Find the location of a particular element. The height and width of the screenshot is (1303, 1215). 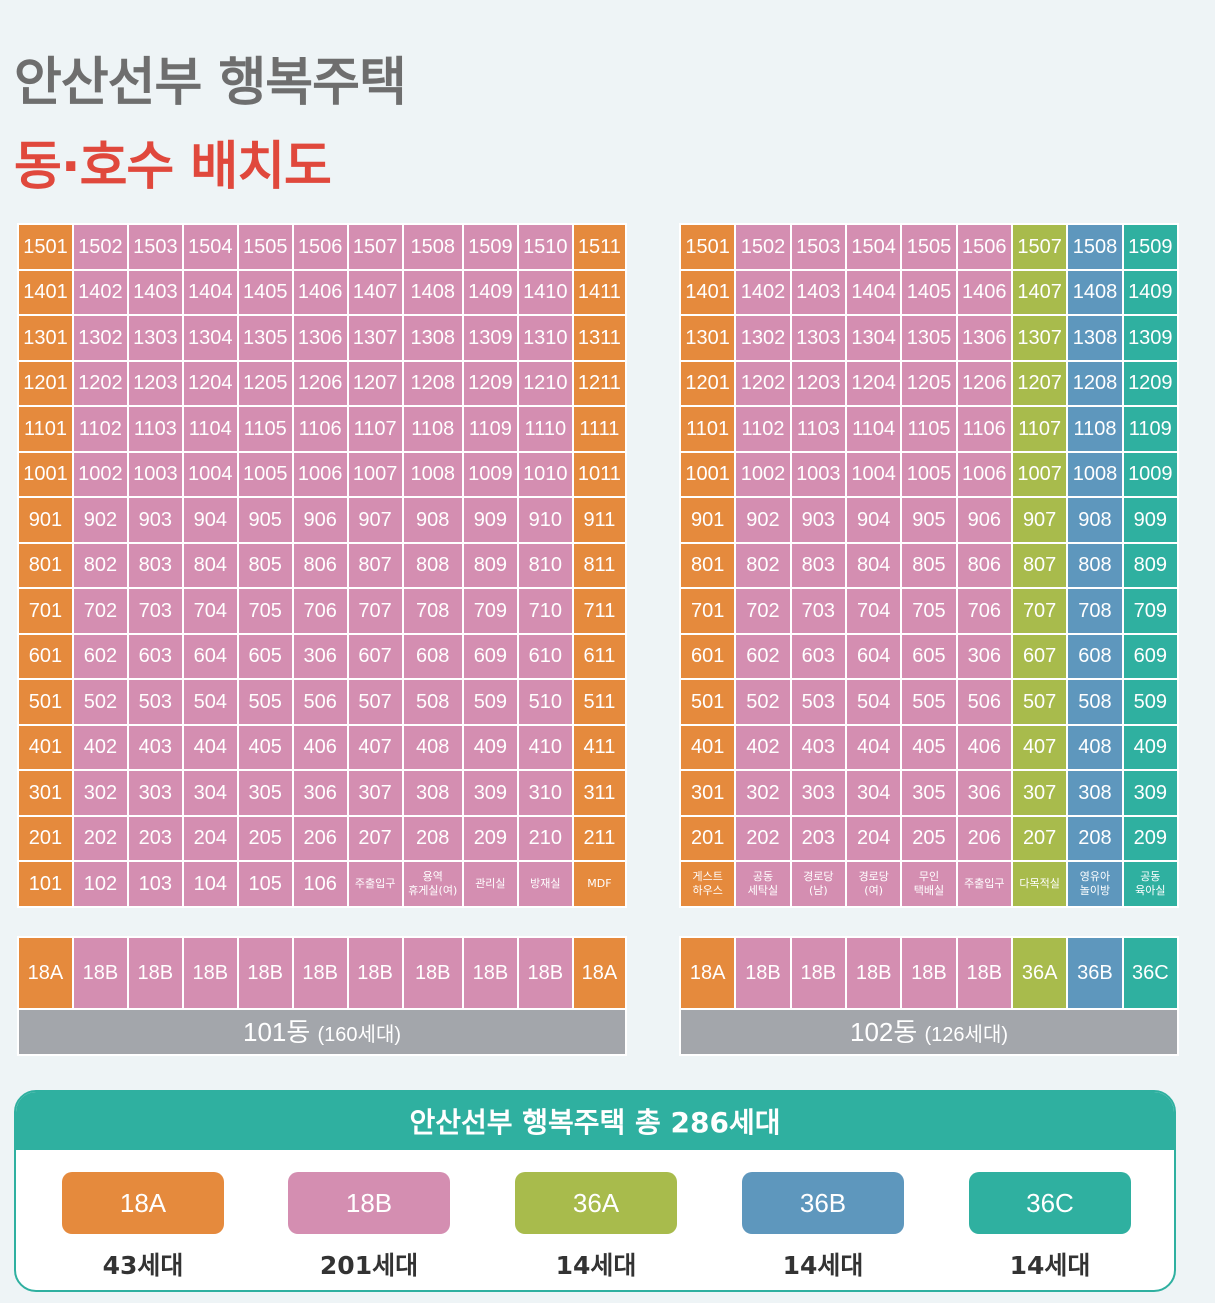

unit-cell: 1105 is located at coordinates (265, 429).